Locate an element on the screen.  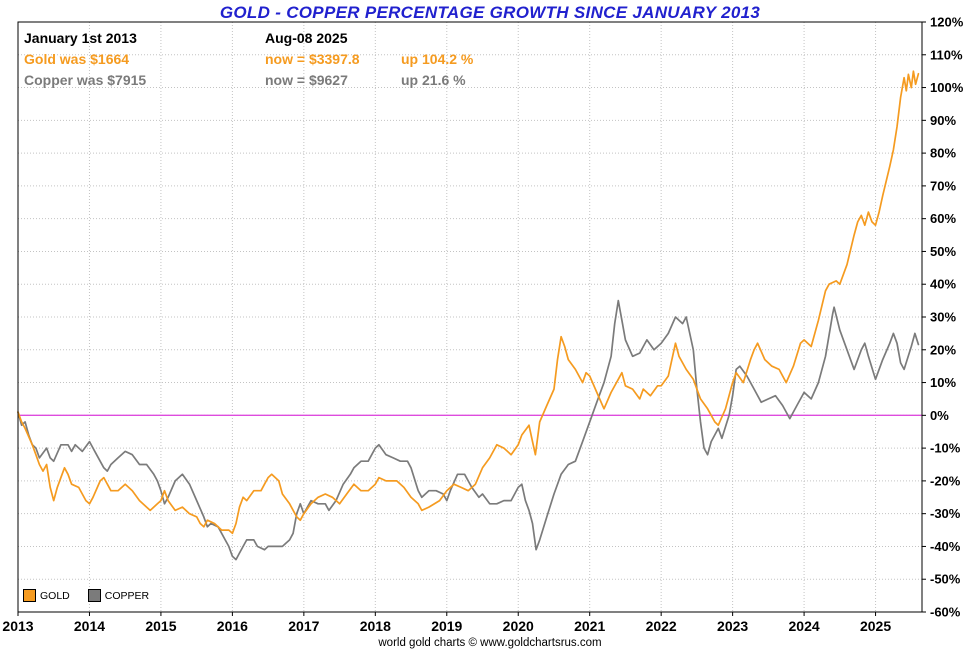
gold-swatch-icon is located at coordinates (29, 595).